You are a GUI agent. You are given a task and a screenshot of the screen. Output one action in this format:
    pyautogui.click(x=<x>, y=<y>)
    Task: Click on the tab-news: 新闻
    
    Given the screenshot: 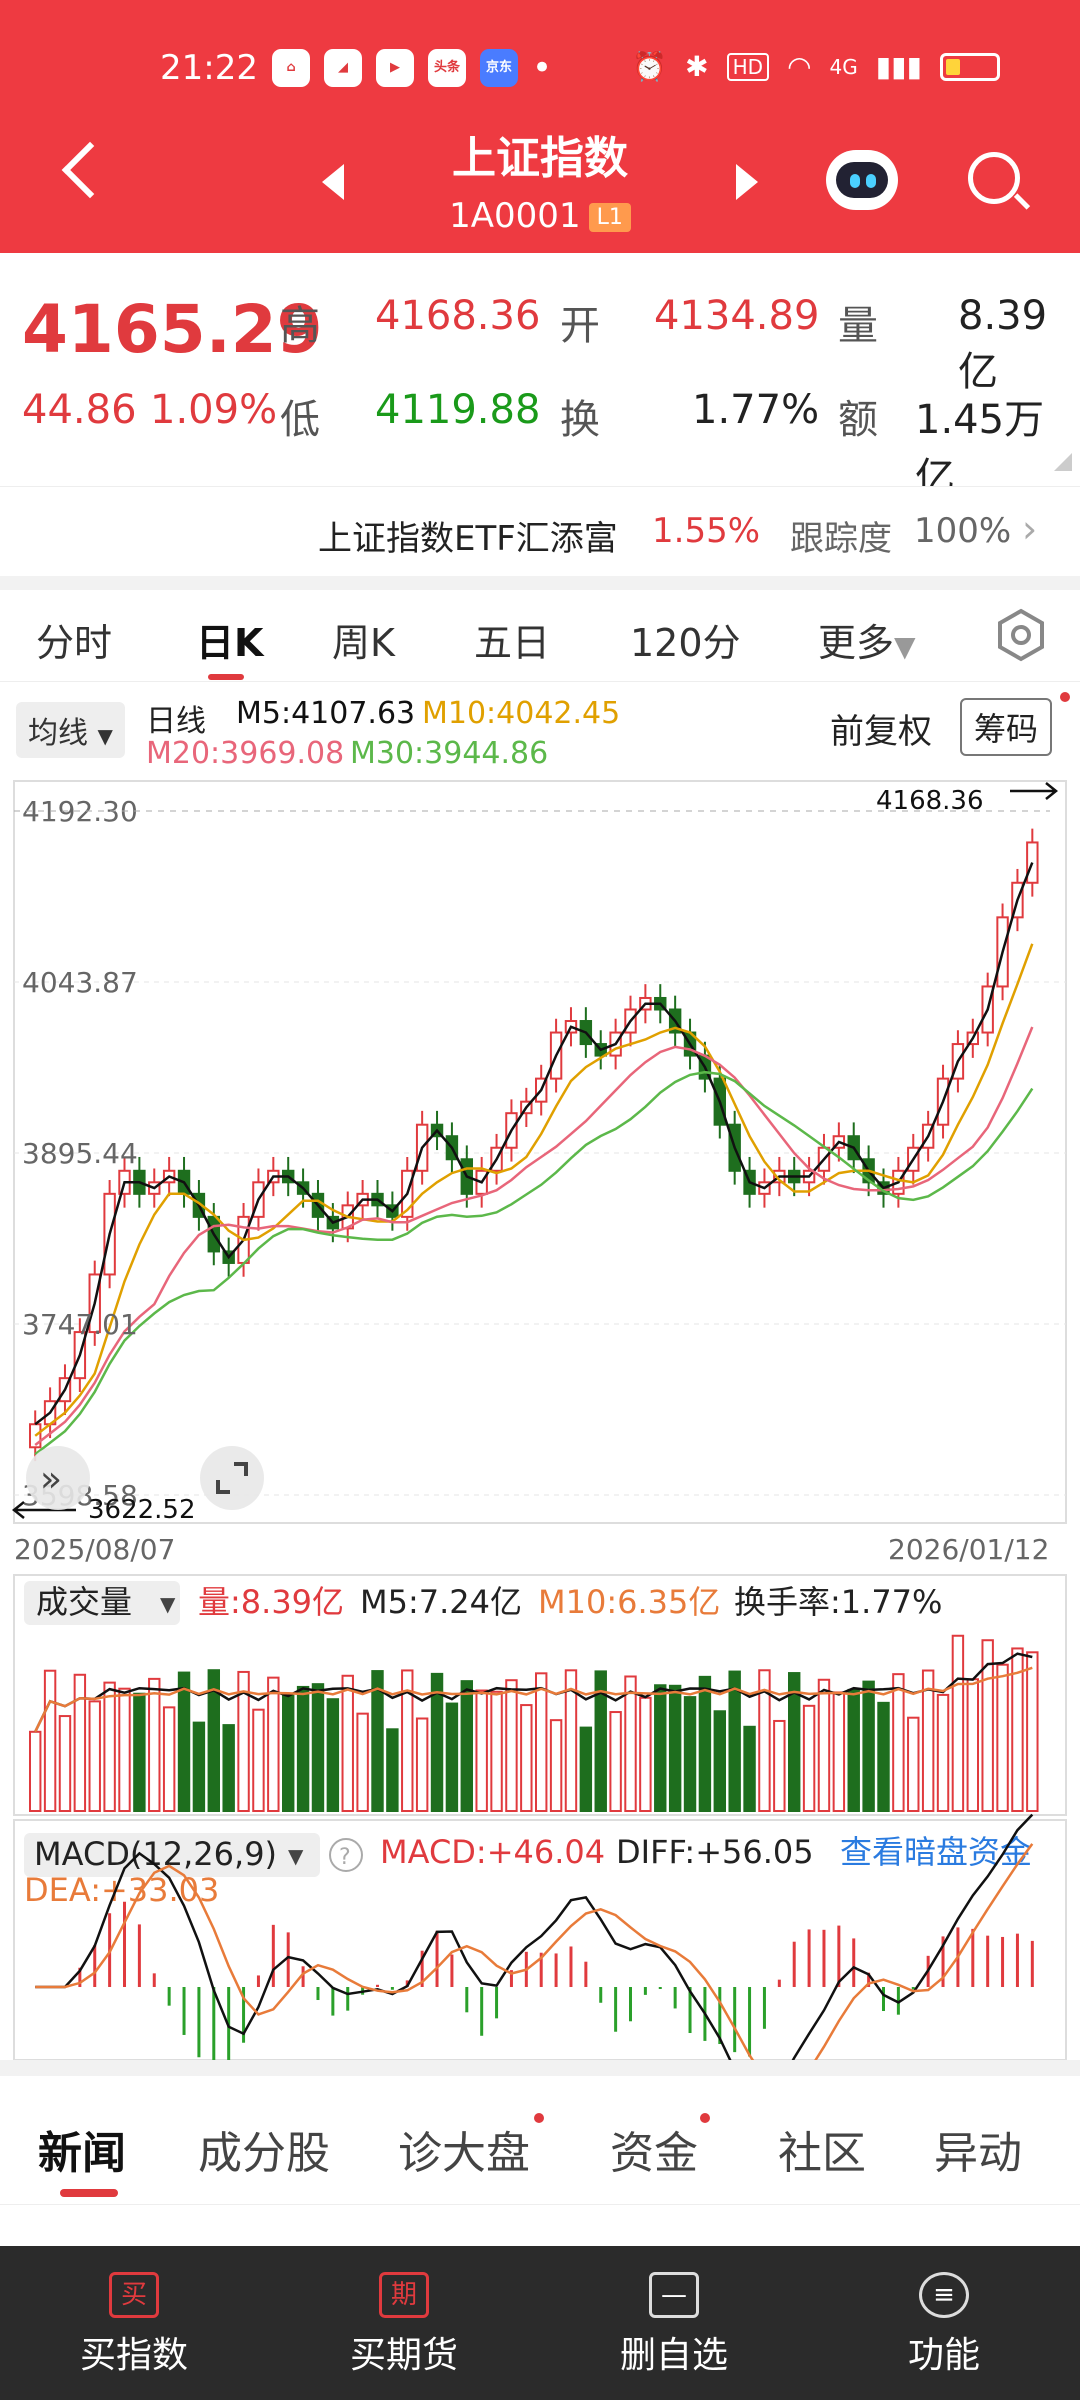 What is the action you would take?
    pyautogui.click(x=82, y=2153)
    